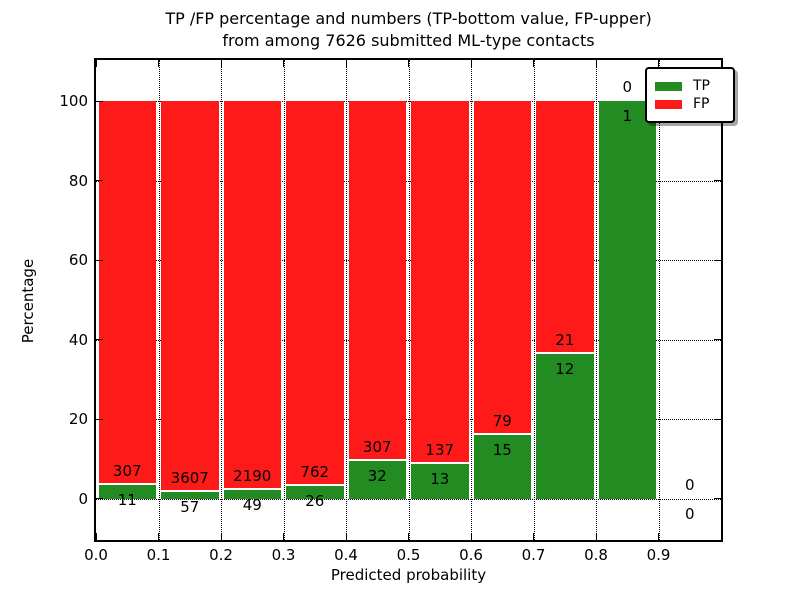  What do you see at coordinates (78, 419) in the screenshot?
I see `y-tick-label: 20` at bounding box center [78, 419].